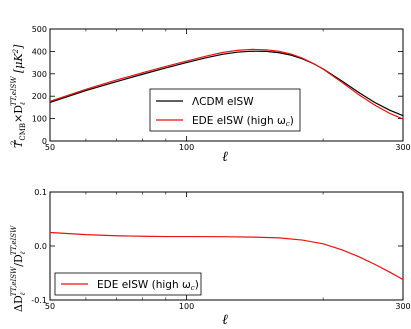 The width and height of the screenshot is (411, 329). I want to click on legend-bottom: EDE eISW (high ωc), so click(128, 284).